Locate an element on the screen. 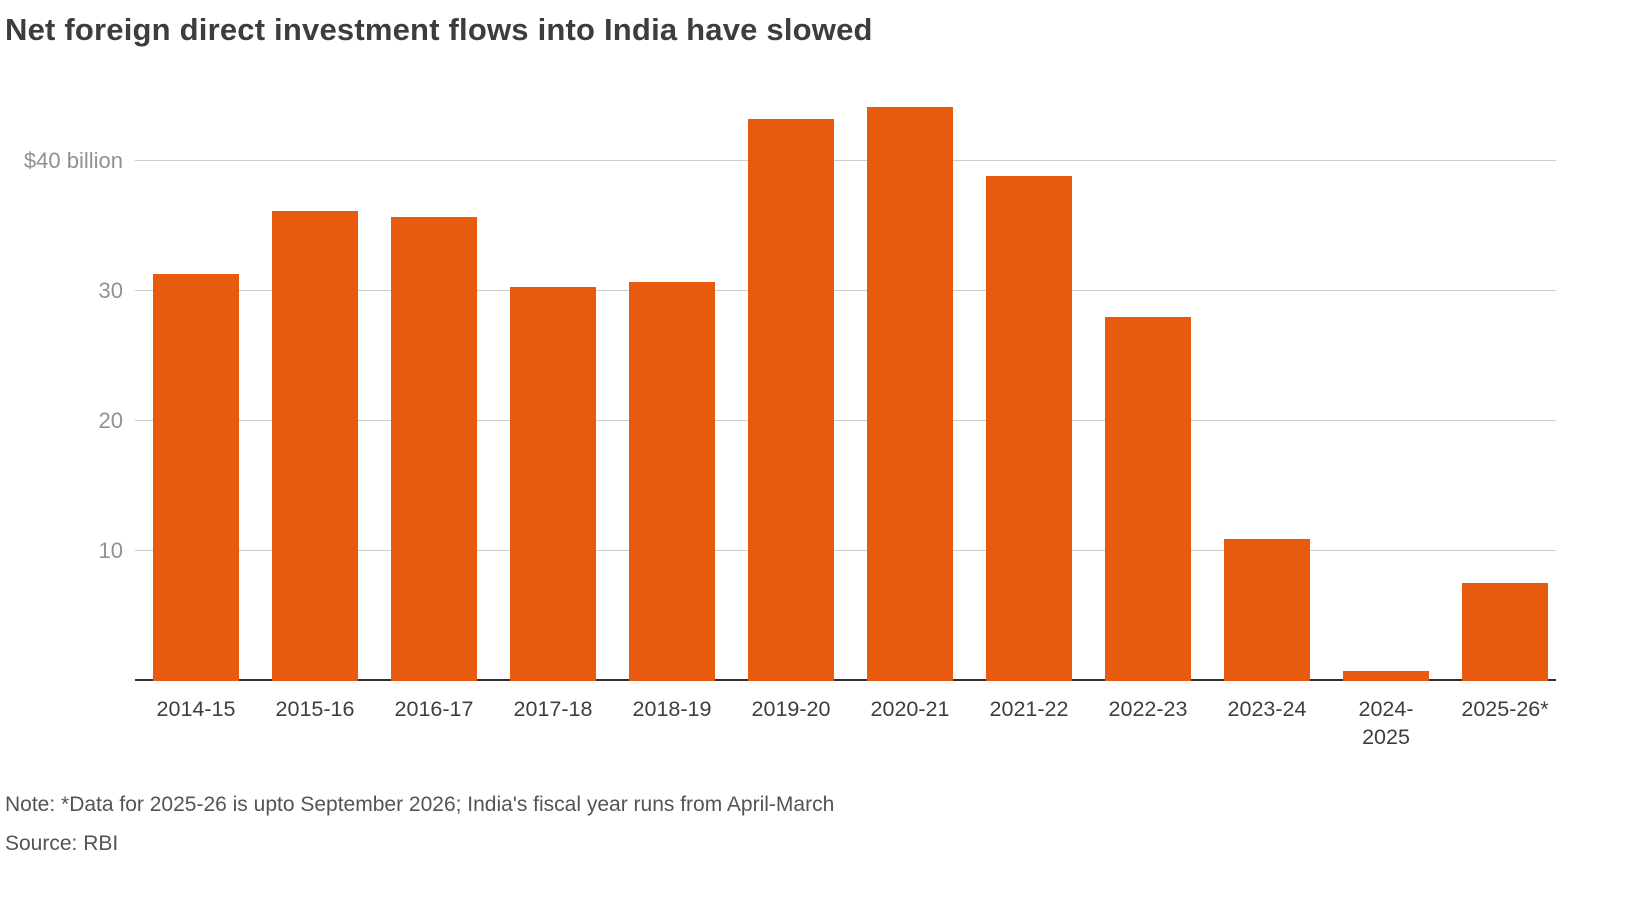  bar-group: 2025-26* is located at coordinates (1505, 398).